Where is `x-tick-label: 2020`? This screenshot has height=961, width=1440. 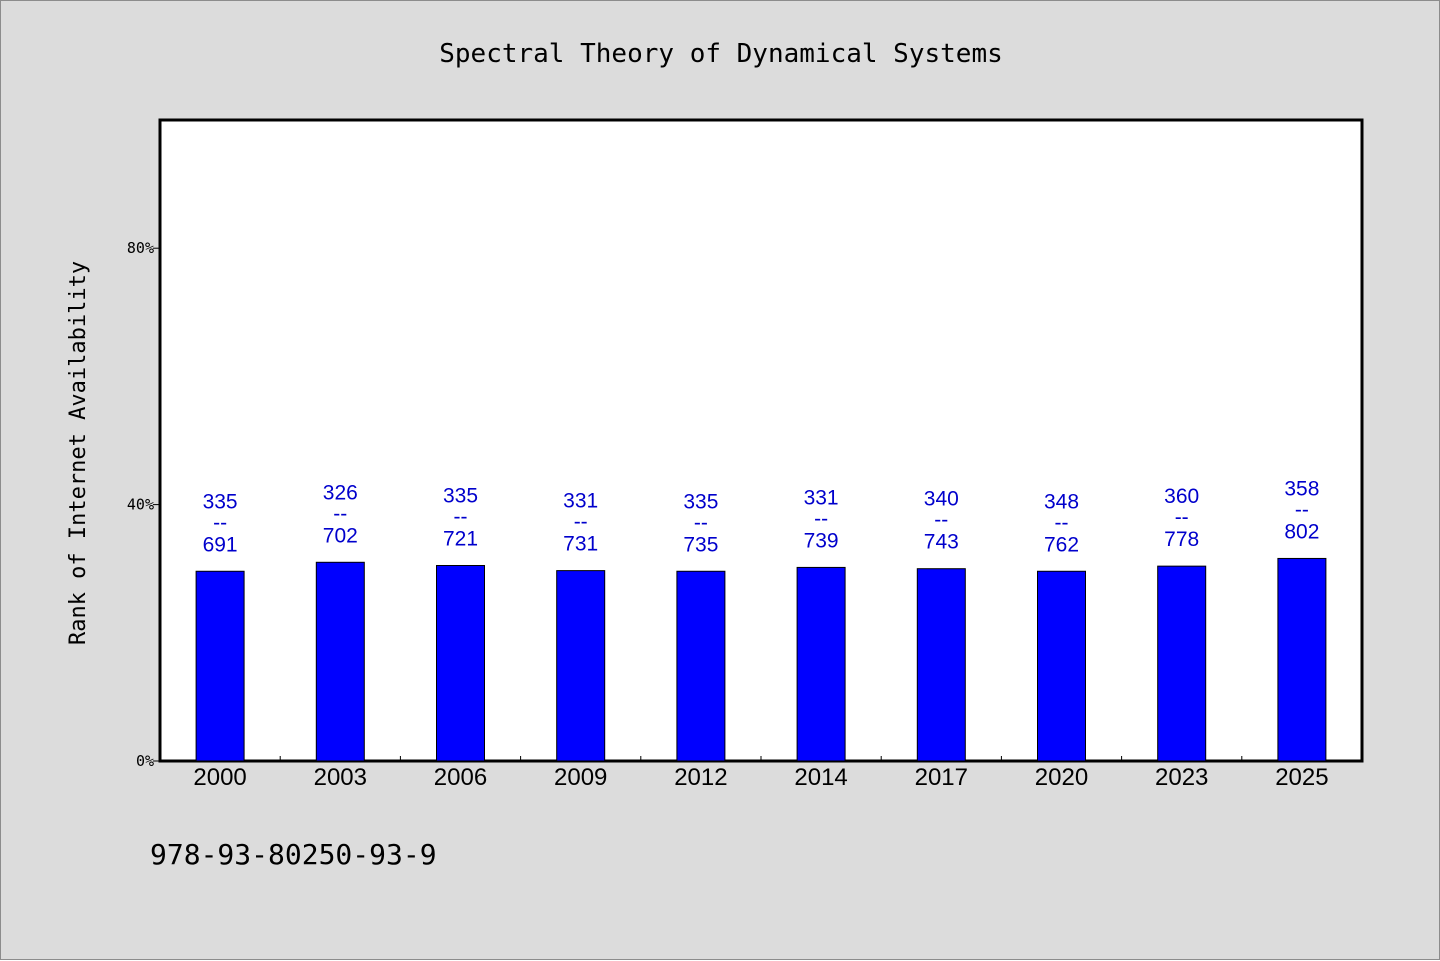 x-tick-label: 2020 is located at coordinates (1061, 777).